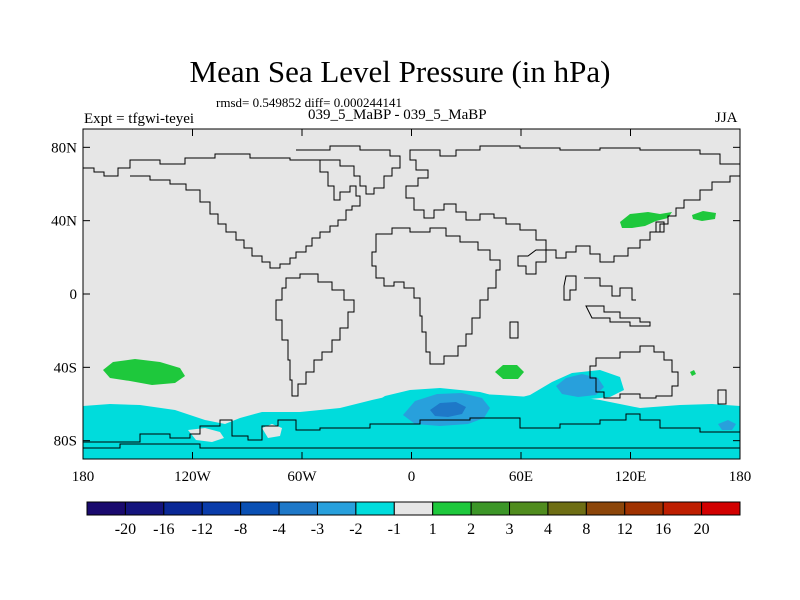 The height and width of the screenshot is (600, 800). What do you see at coordinates (704, 216) in the screenshot?
I see `contour-north-pacific-high-east` at bounding box center [704, 216].